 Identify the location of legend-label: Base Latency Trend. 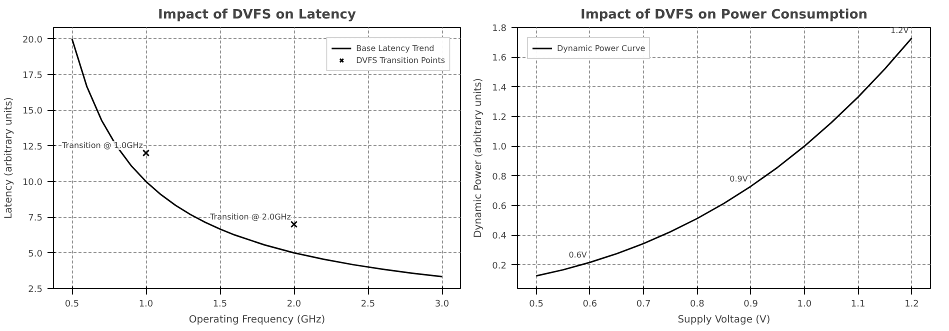
(395, 48).